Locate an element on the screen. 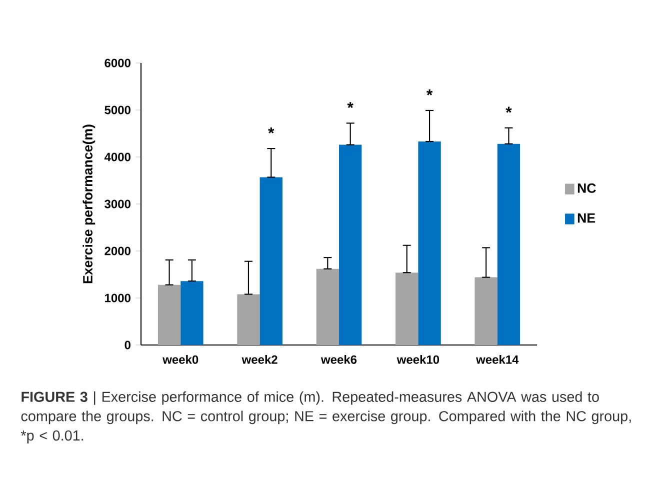  legend-label: NC is located at coordinates (587, 188).